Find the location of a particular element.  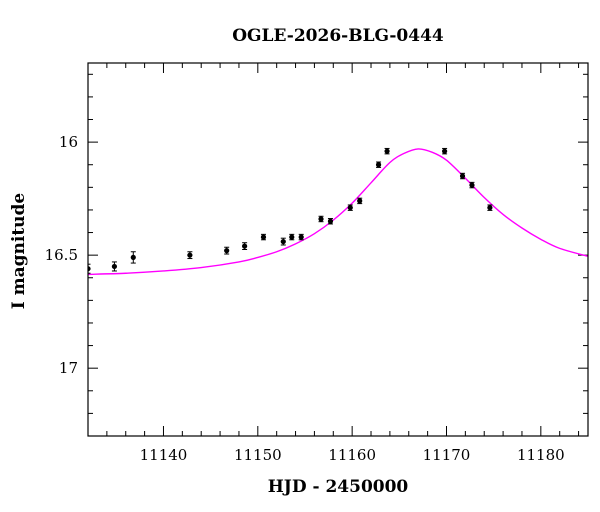

y-axis-label: I magnitude is located at coordinates (19, 251).